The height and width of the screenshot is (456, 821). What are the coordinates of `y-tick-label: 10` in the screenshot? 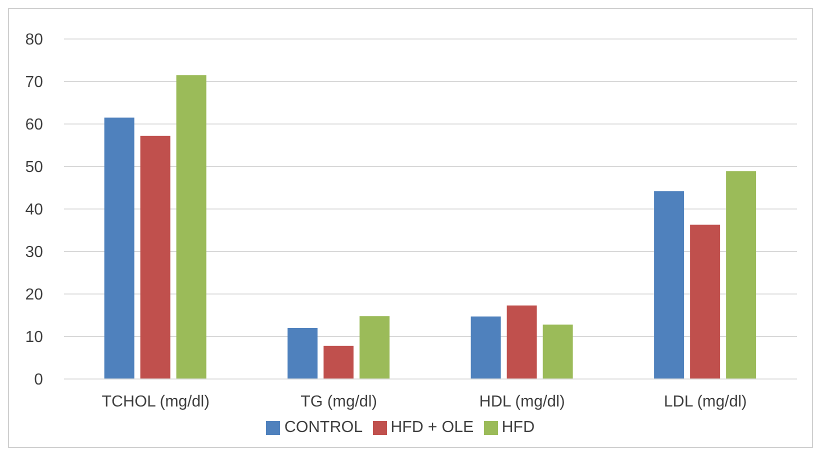 It's located at (34, 337).